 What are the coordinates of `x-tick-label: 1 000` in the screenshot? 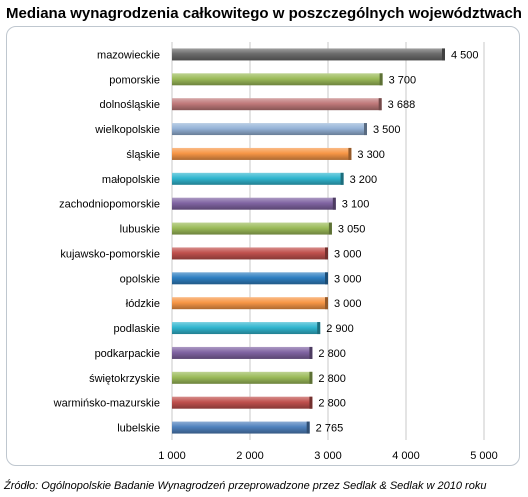 It's located at (172, 456).